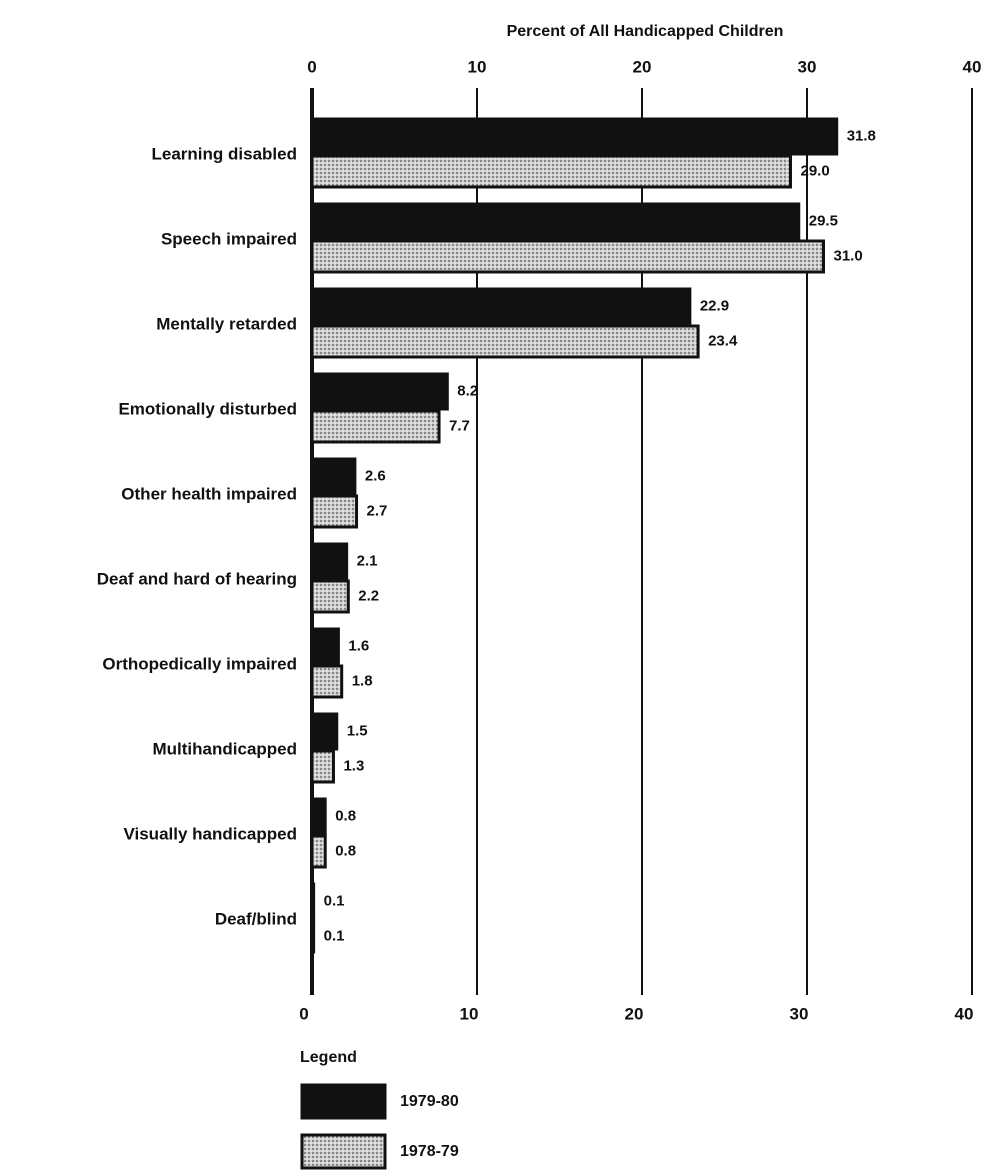 Image resolution: width=993 pixels, height=1175 pixels. What do you see at coordinates (861, 135) in the screenshot?
I see `value-label: 31.8` at bounding box center [861, 135].